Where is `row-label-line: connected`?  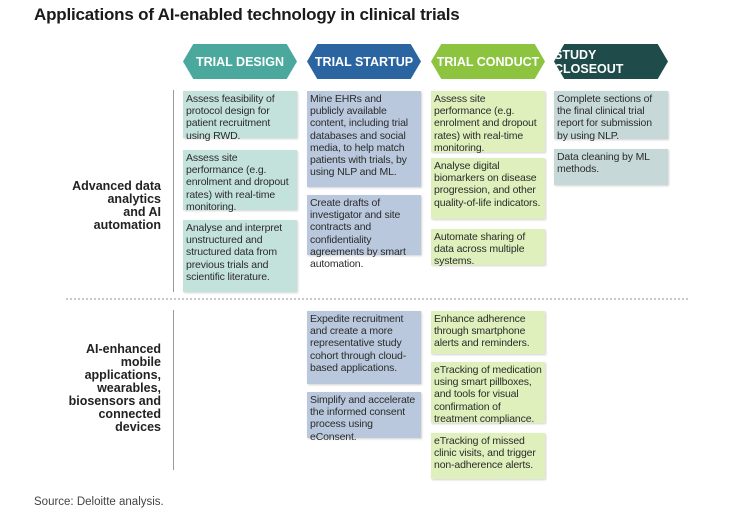 row-label-line: connected is located at coordinates (129, 414).